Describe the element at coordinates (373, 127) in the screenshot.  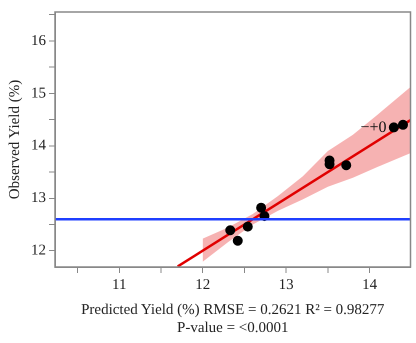
I see `annotation: −+0` at that location.